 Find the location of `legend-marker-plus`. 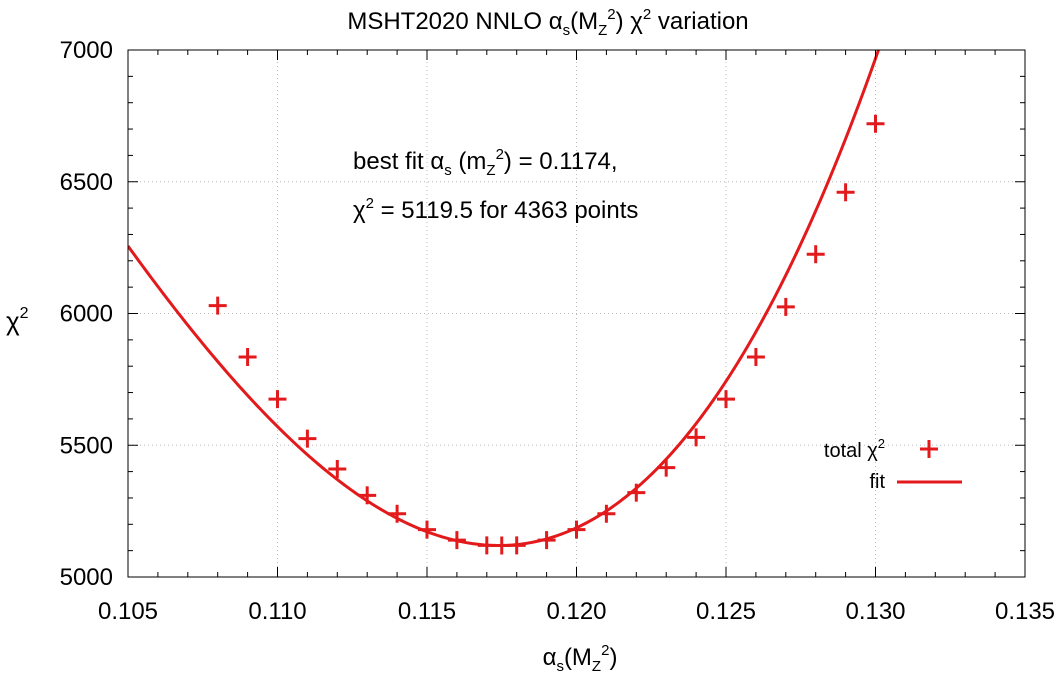

legend-marker-plus is located at coordinates (929, 449).